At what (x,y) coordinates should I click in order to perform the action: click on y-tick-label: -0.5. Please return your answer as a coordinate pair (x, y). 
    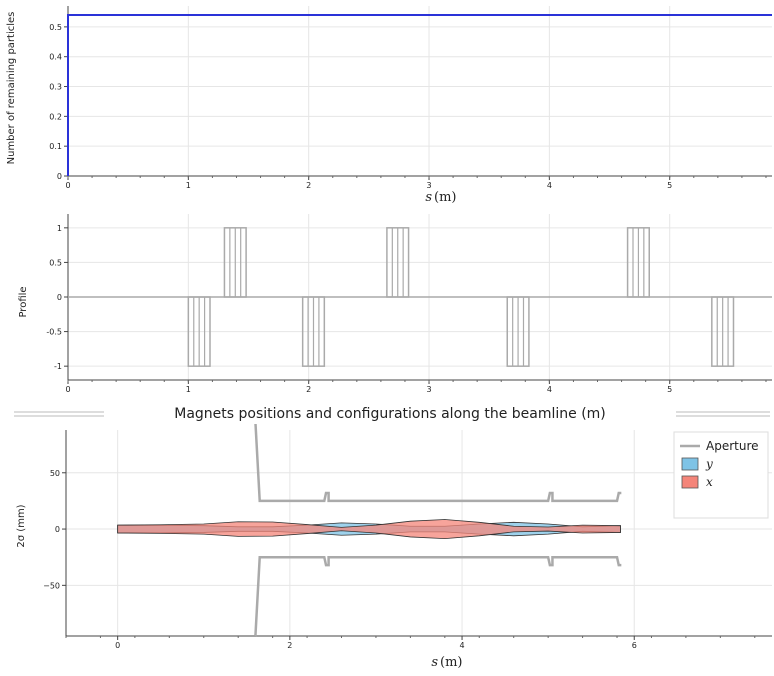
    Looking at the image, I should click on (54, 332).